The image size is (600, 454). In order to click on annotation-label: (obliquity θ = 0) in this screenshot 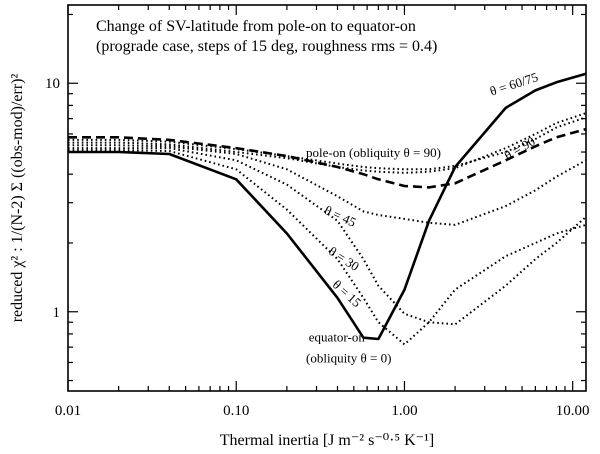, I will do `click(348, 357)`.